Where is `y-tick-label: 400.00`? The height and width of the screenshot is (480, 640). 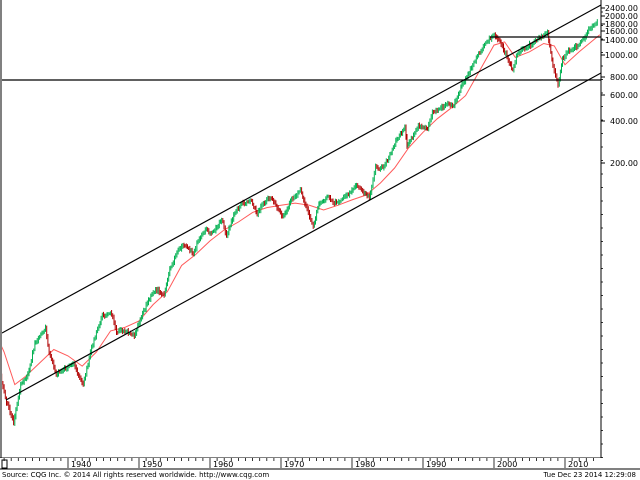
y-tick-label: 400.00 is located at coordinates (624, 121).